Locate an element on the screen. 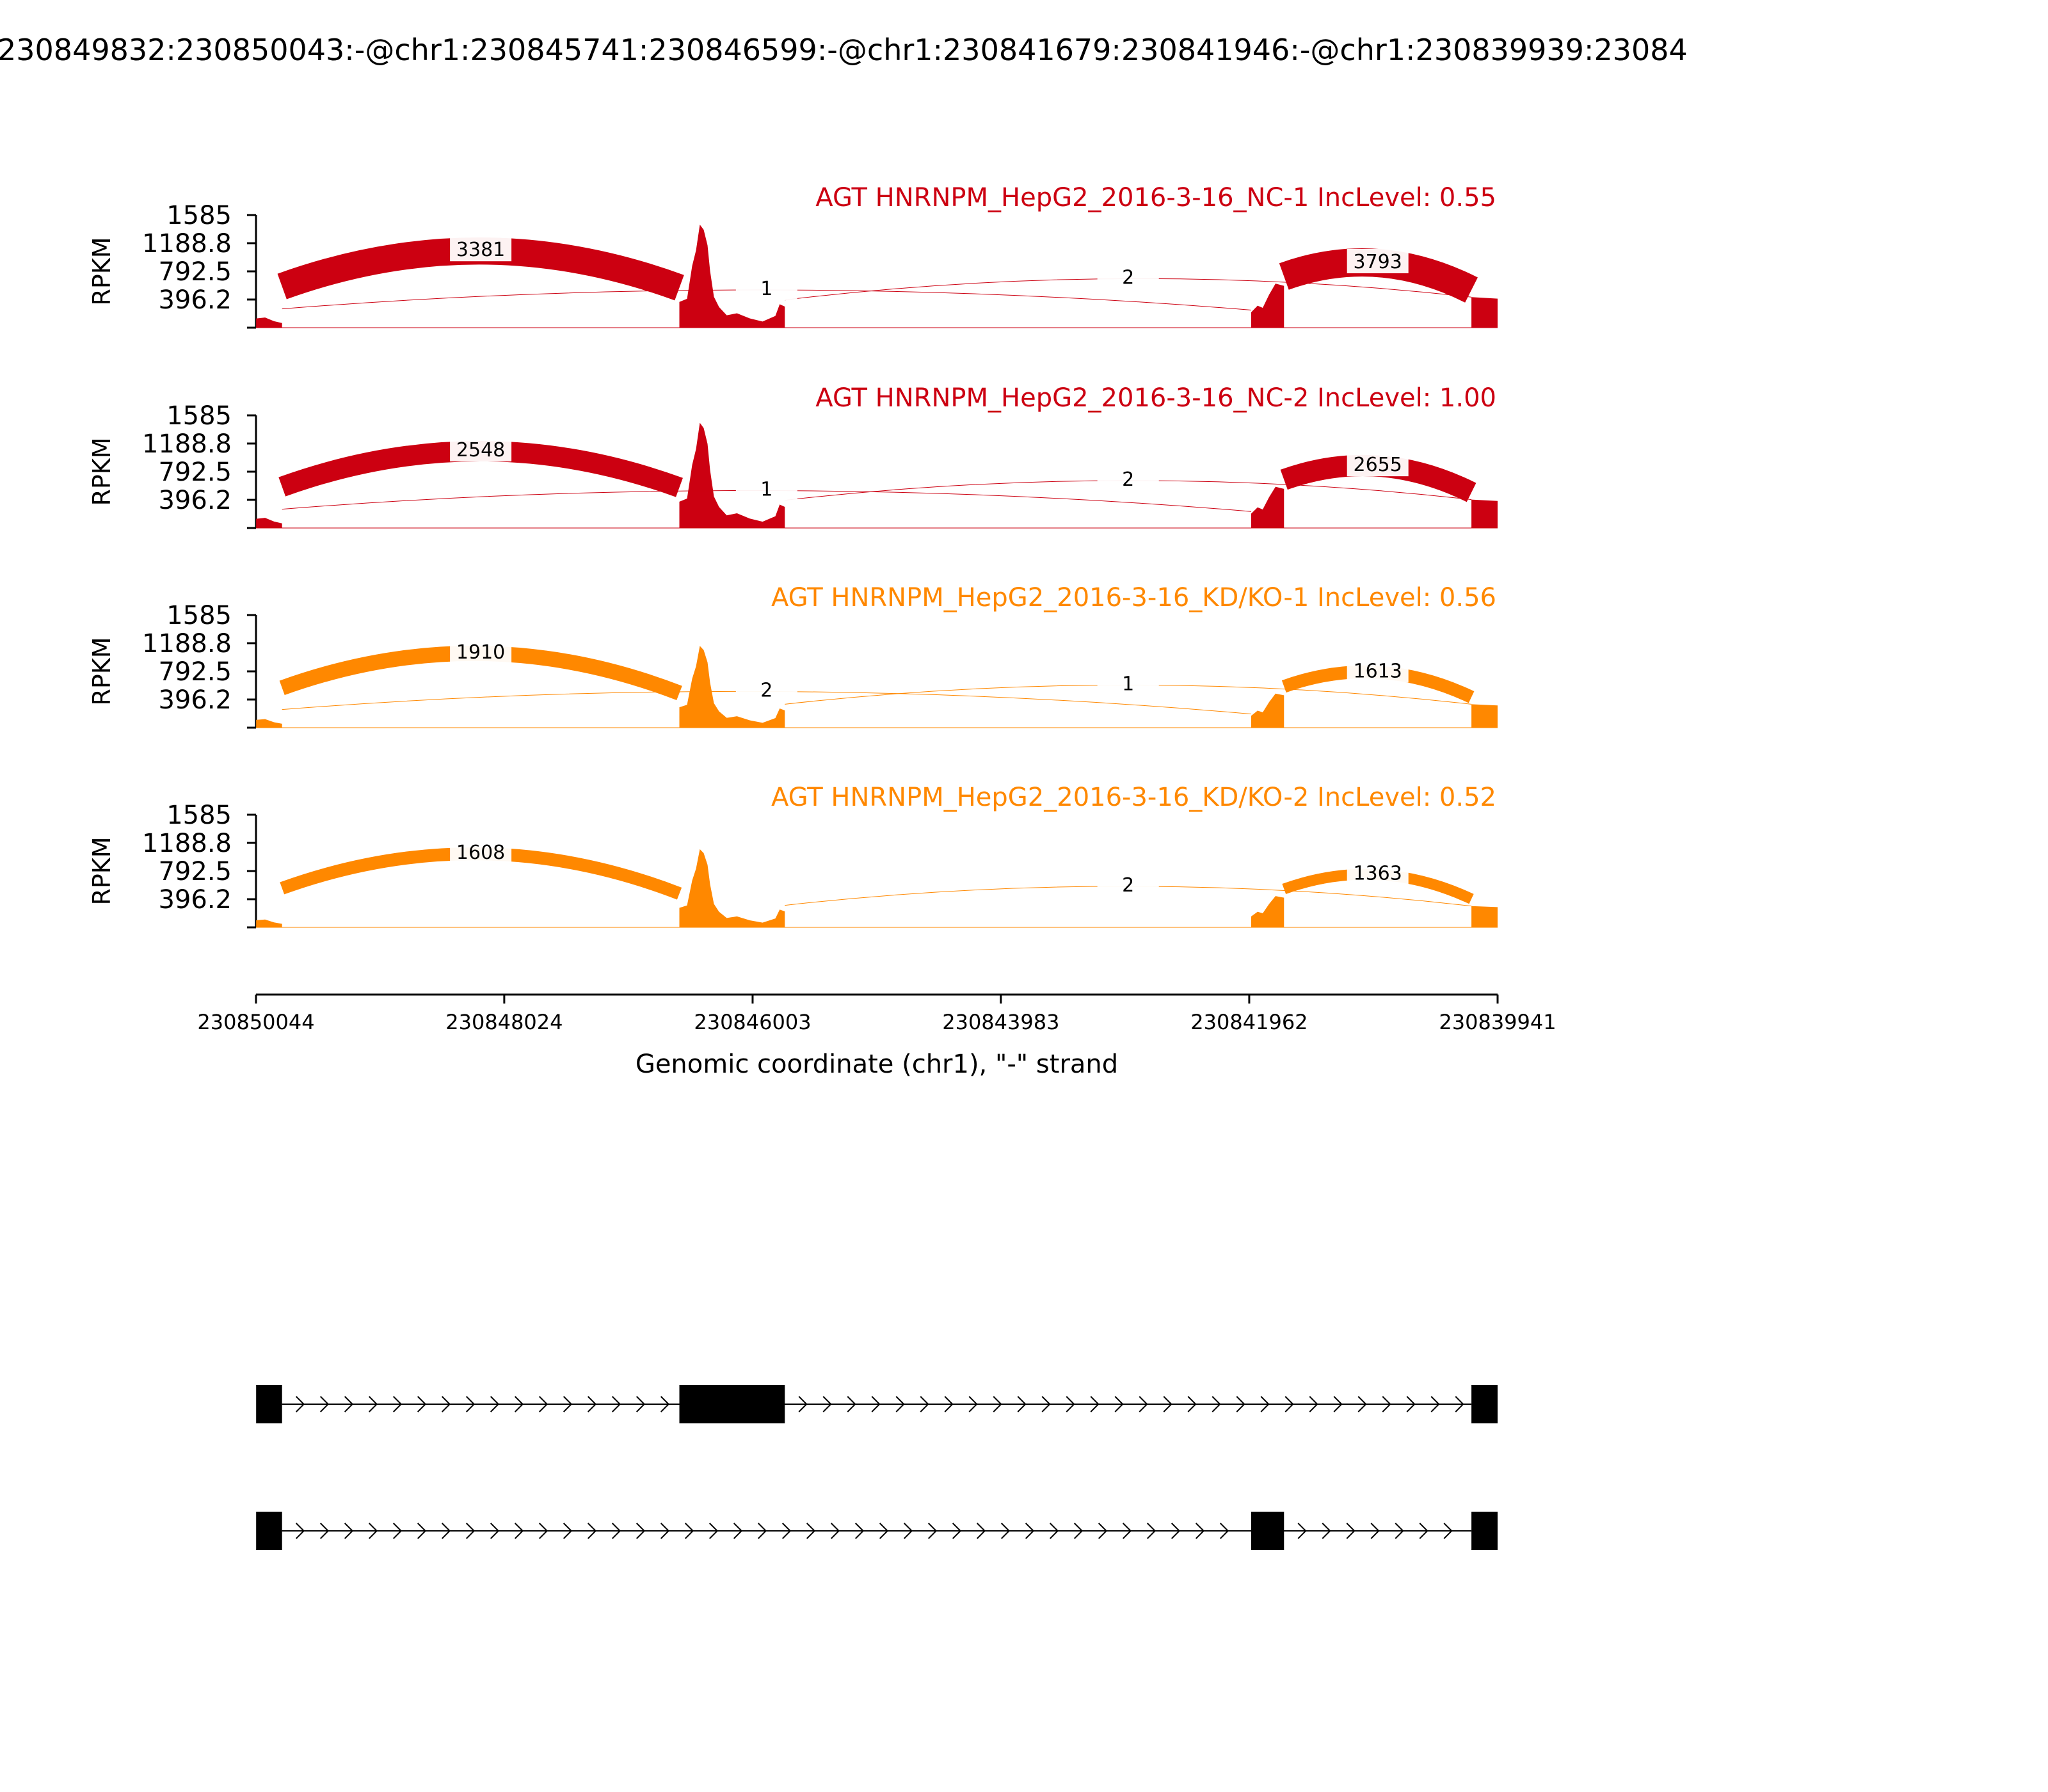 The image size is (2048, 1792). junction-count-label: 1608 is located at coordinates (480, 853).